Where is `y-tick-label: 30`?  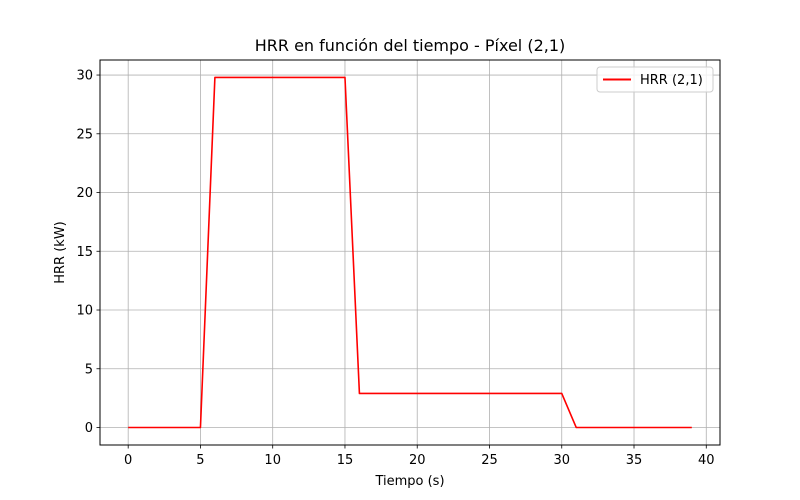
y-tick-label: 30 is located at coordinates (84, 76).